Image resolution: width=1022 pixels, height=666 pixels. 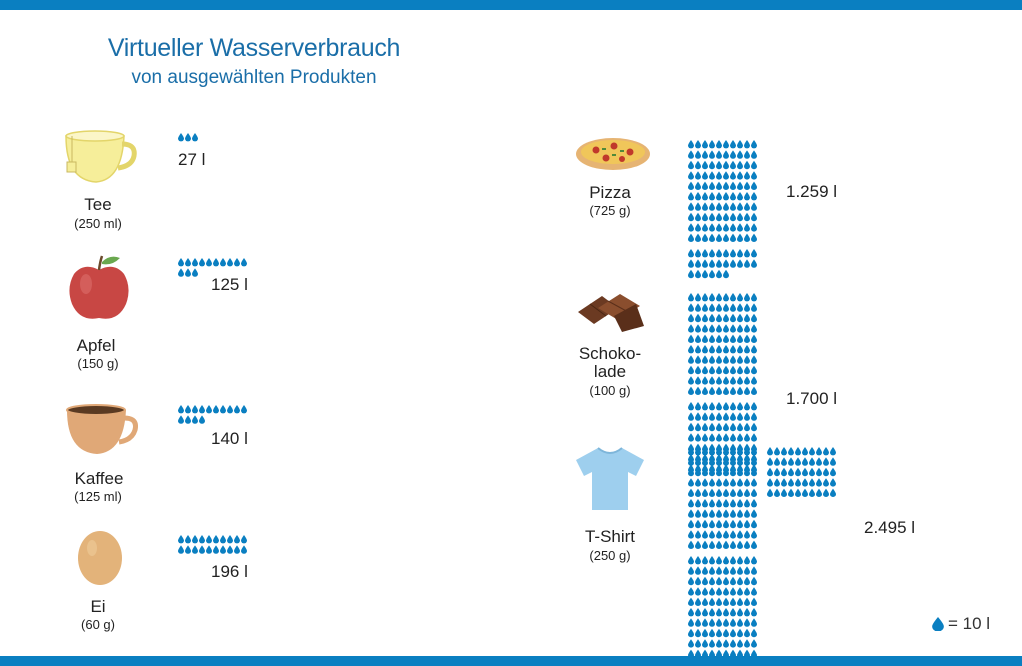 I want to click on value-label: 1.700 l, so click(x=812, y=398).